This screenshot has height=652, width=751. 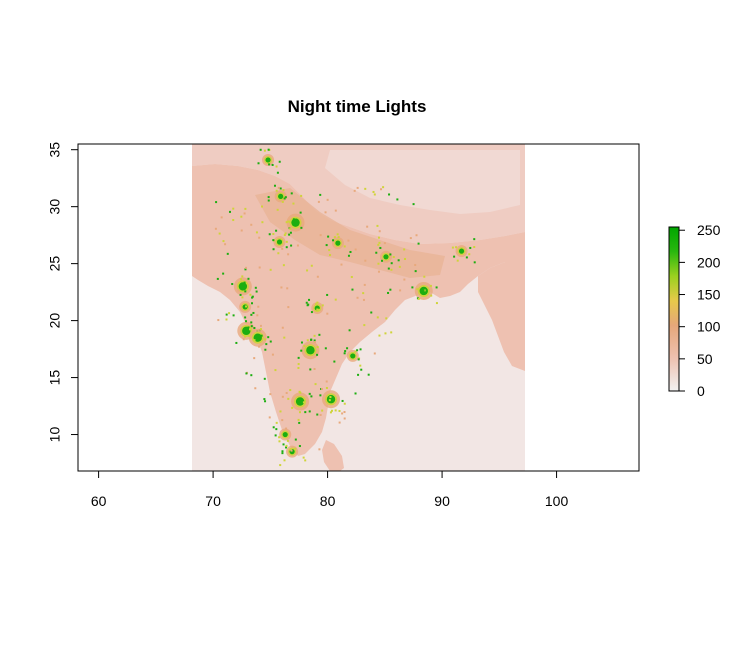 What do you see at coordinates (709, 327) in the screenshot?
I see `legend-tick-label: 100` at bounding box center [709, 327].